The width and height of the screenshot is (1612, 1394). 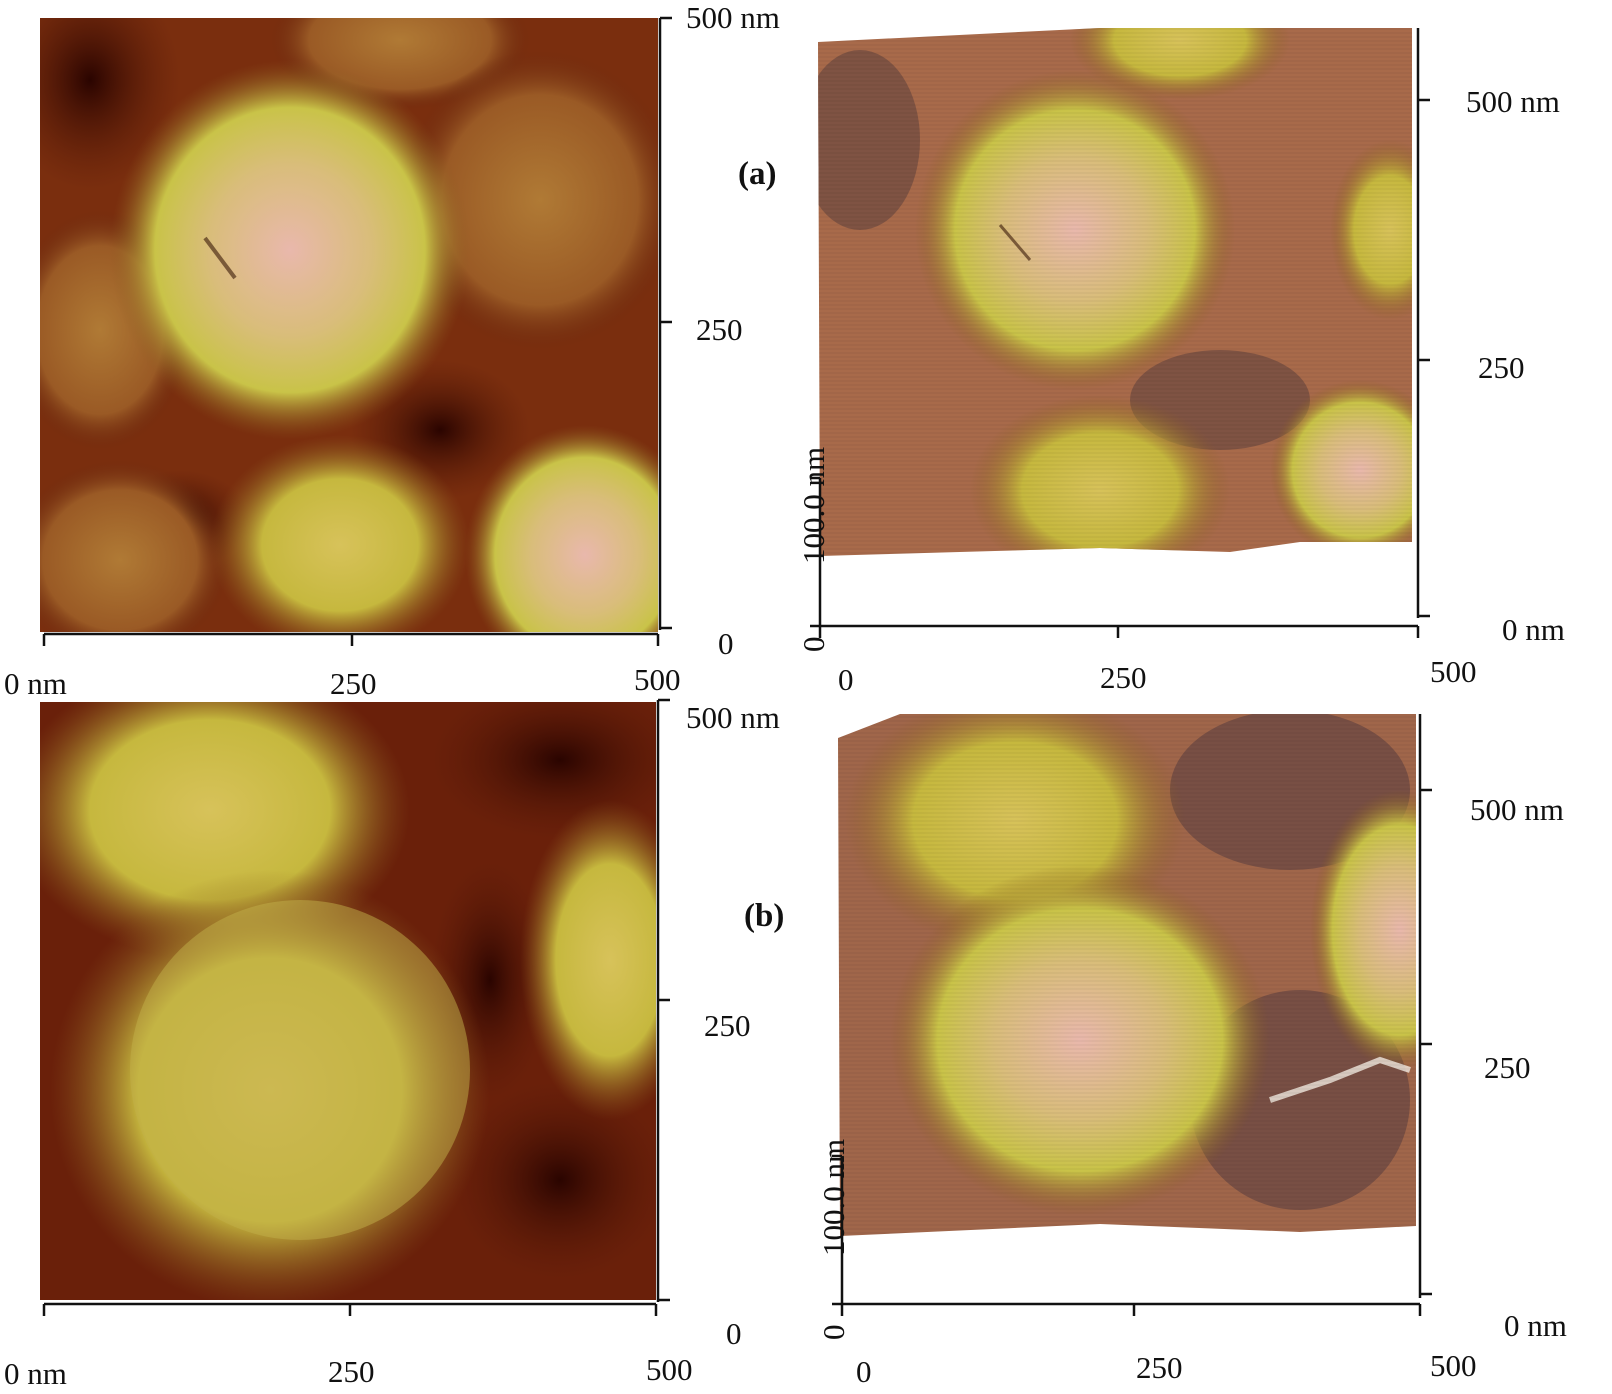 What do you see at coordinates (1127, 975) in the screenshot?
I see `afm-3d-b` at bounding box center [1127, 975].